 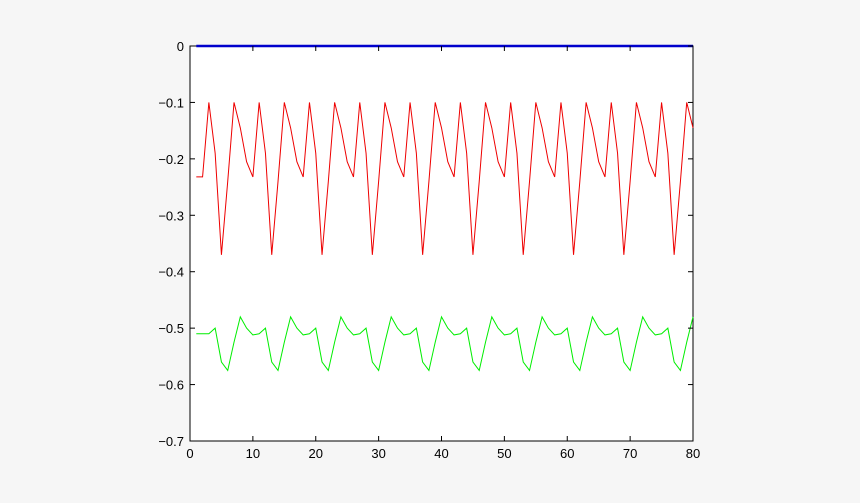 What do you see at coordinates (441, 453) in the screenshot?
I see `x-tick-label: 40` at bounding box center [441, 453].